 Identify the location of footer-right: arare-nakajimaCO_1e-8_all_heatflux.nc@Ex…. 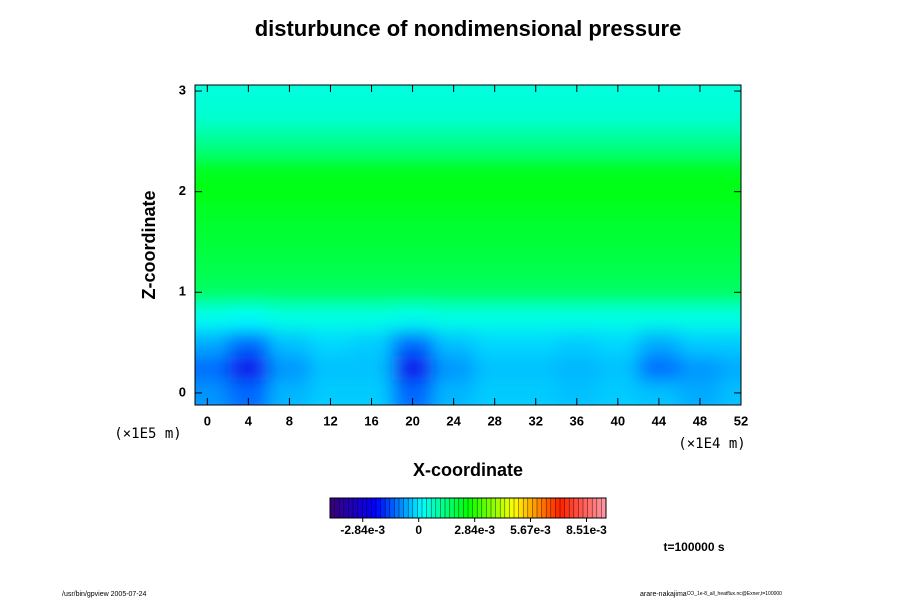
(711, 594).